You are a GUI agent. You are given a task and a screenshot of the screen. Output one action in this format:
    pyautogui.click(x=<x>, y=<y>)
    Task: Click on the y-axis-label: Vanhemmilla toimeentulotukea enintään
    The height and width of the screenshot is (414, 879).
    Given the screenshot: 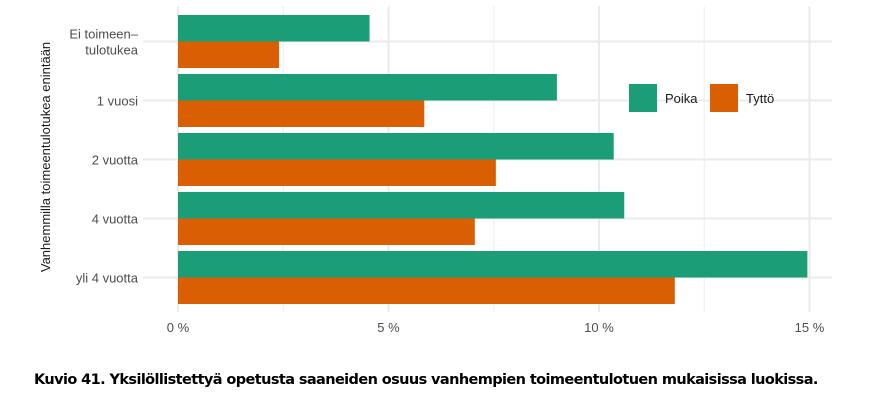 What is the action you would take?
    pyautogui.click(x=45, y=157)
    